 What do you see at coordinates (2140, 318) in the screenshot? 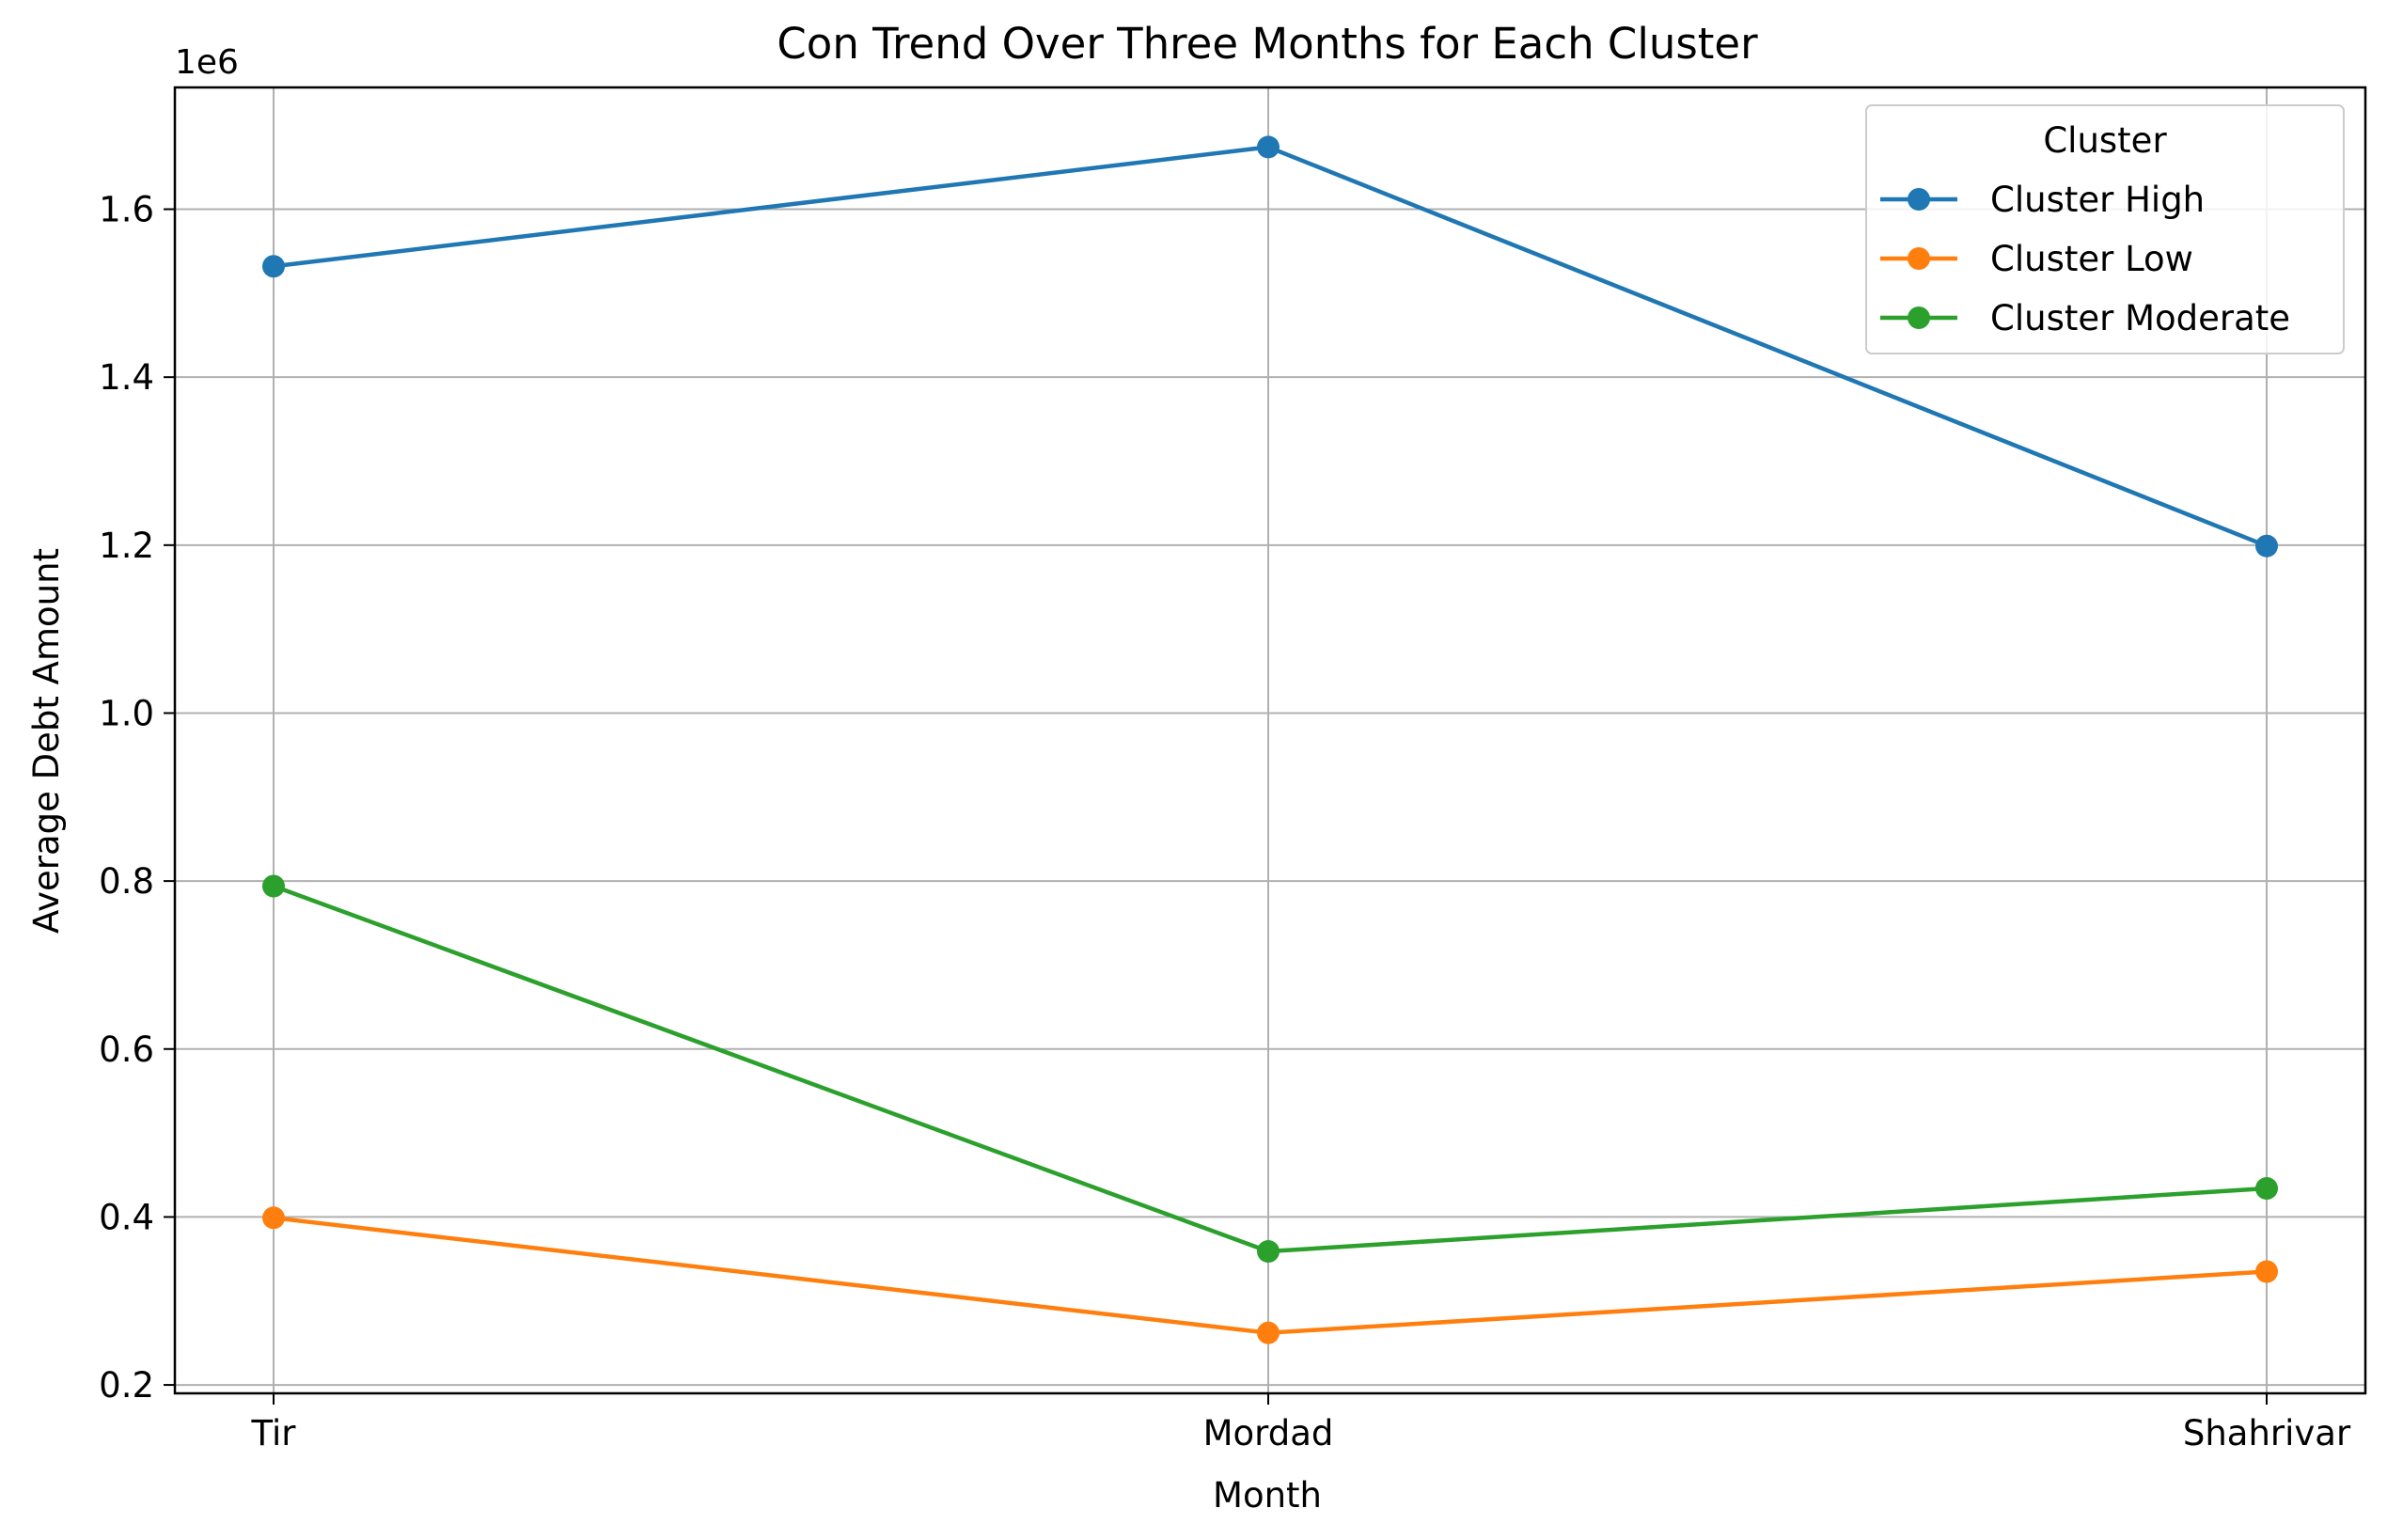
I see `legend-label-cluster-moderate: Cluster Moderate` at bounding box center [2140, 318].